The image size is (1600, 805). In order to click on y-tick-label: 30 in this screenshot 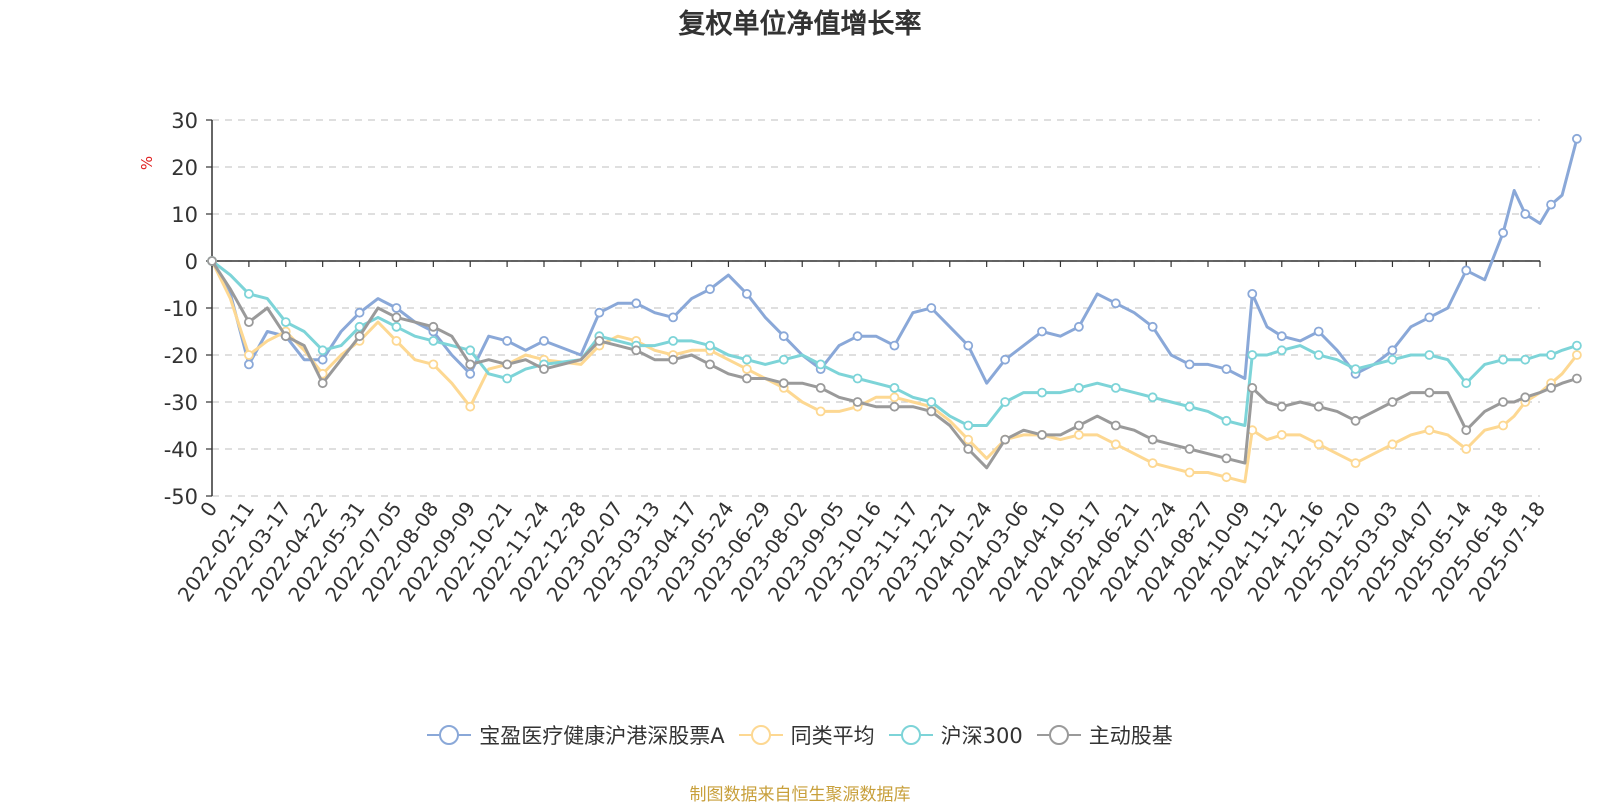, I will do `click(184, 121)`.